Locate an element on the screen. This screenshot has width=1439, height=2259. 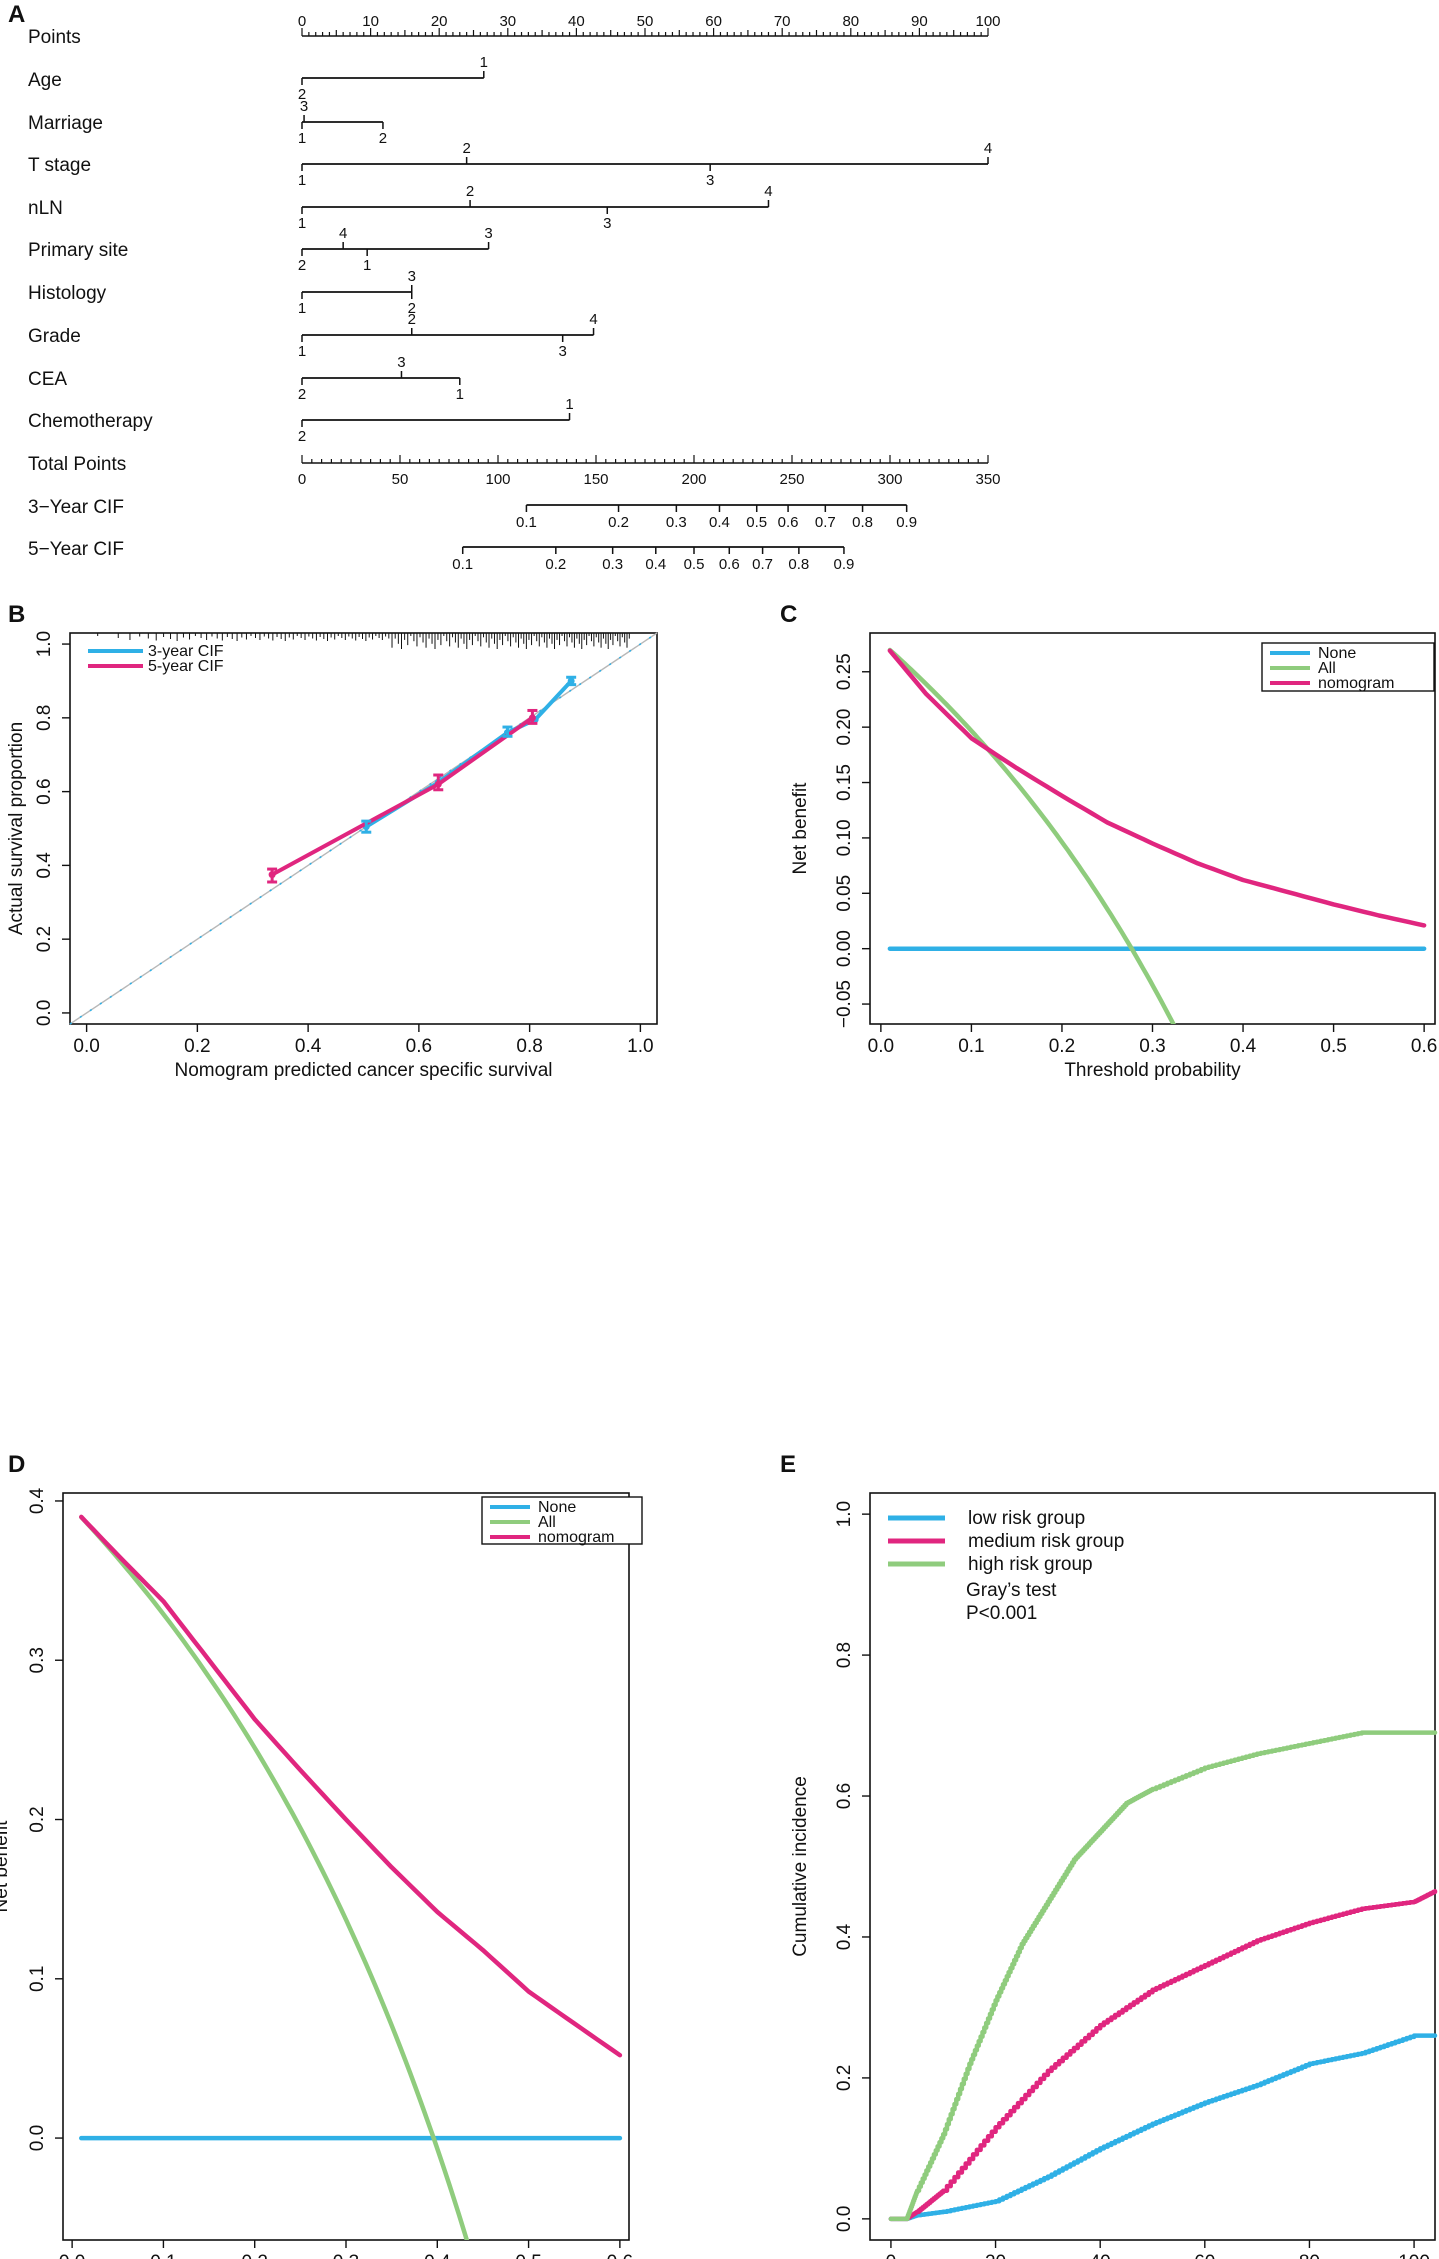
prob-tick-label: 0.5 is located at coordinates (694, 564).